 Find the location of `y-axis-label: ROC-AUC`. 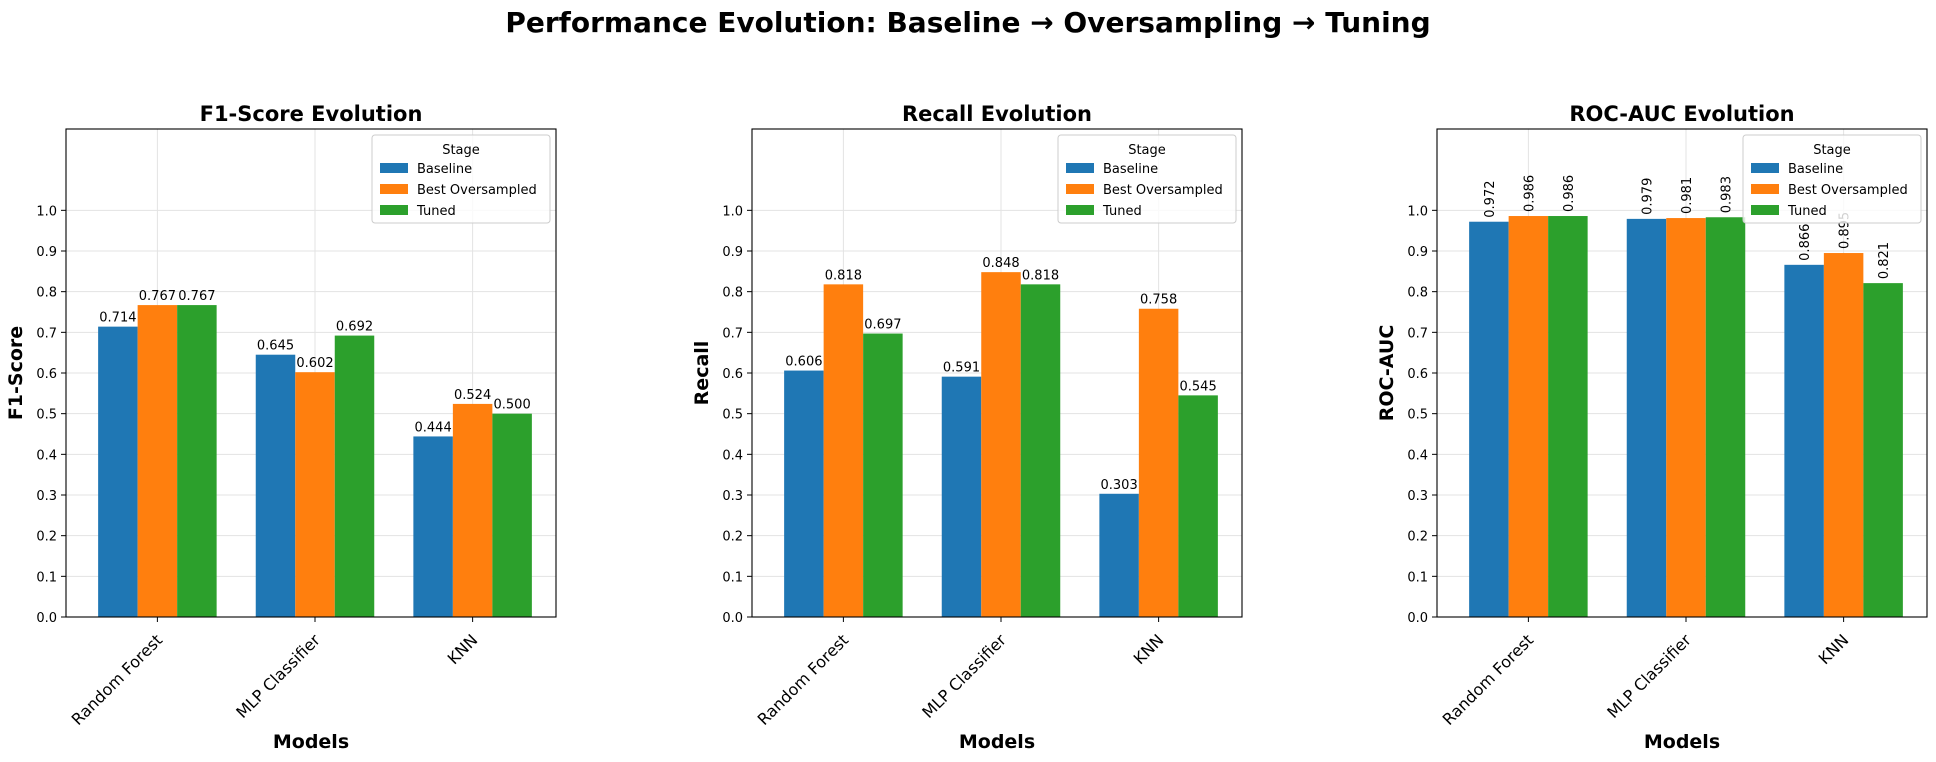

y-axis-label: ROC-AUC is located at coordinates (1387, 373).